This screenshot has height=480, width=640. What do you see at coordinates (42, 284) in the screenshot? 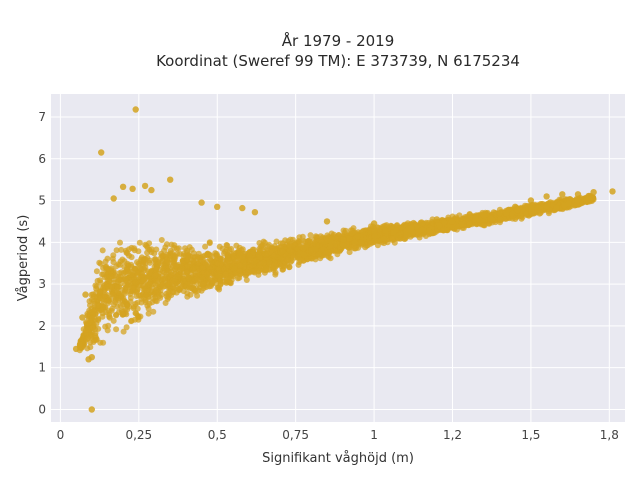
I see `y-tick-label: 3` at bounding box center [42, 284].